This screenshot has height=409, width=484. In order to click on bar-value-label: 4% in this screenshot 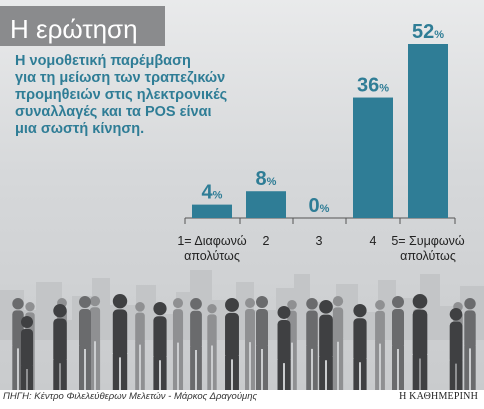, I will do `click(212, 193)`.